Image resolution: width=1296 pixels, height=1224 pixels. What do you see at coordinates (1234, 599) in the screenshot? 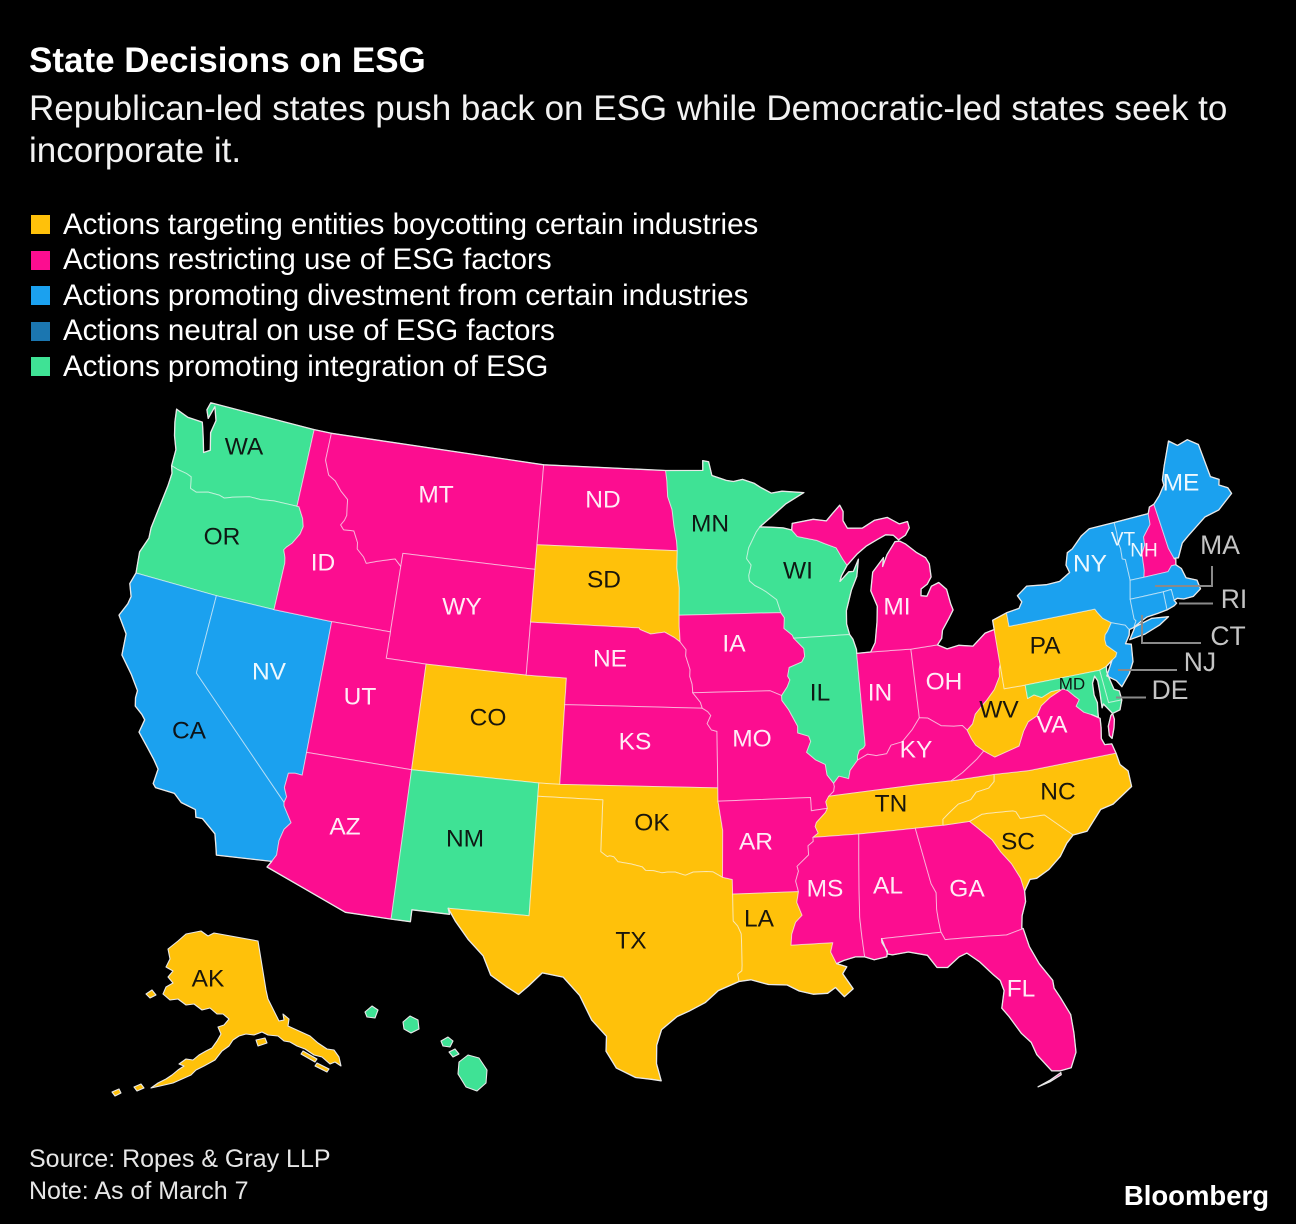
I see `svg-text: RI` at bounding box center [1234, 599].